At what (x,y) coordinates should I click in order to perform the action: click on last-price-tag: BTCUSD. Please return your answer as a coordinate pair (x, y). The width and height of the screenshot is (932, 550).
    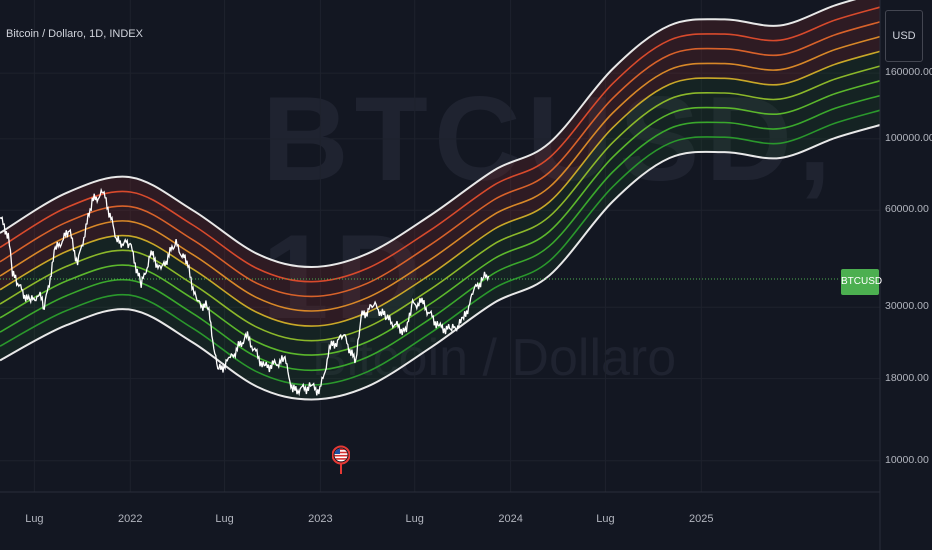
    Looking at the image, I should click on (861, 282).